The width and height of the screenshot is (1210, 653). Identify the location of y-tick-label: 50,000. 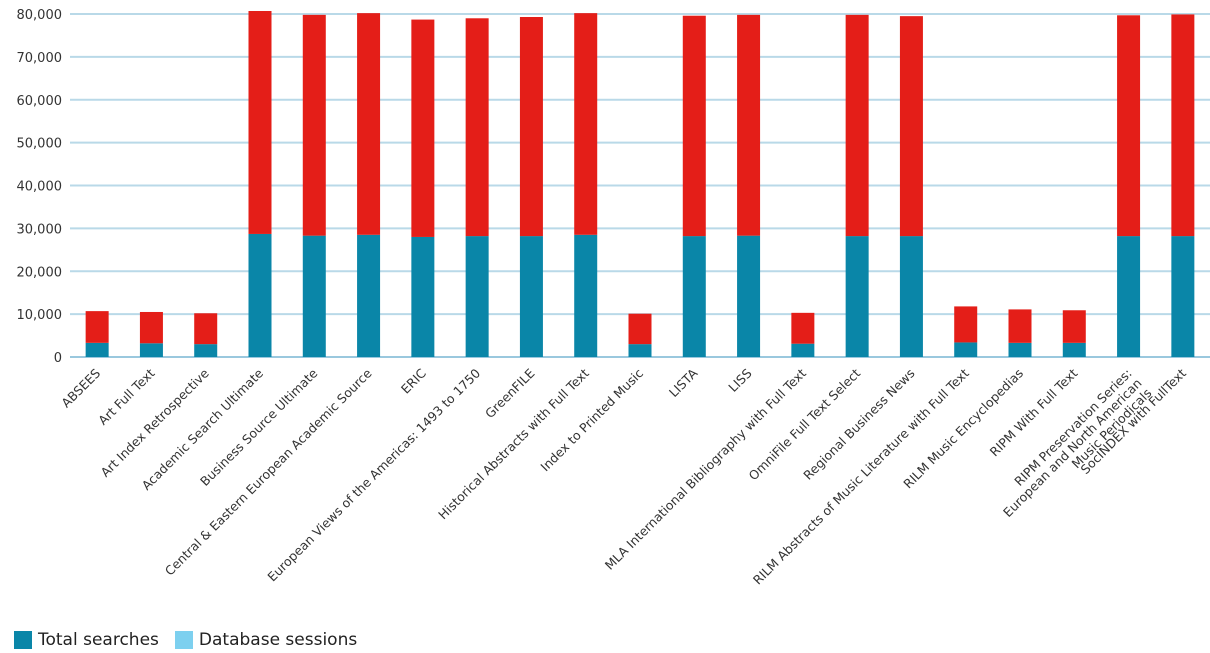
(40, 144).